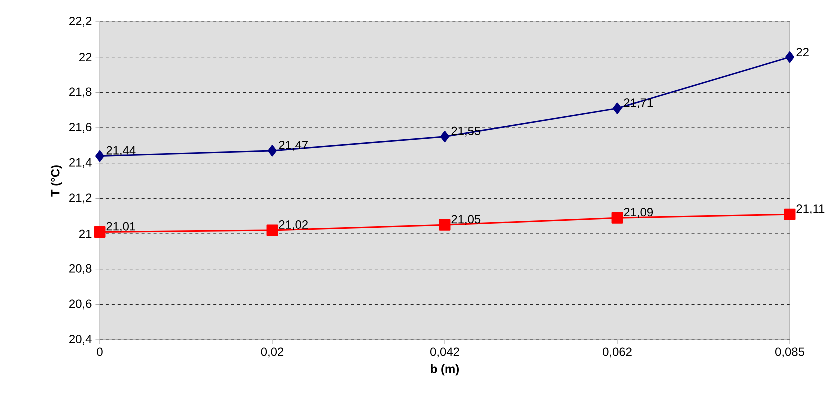 The image size is (834, 416). What do you see at coordinates (445, 353) in the screenshot?
I see `x-tick-label: 0,042` at bounding box center [445, 353].